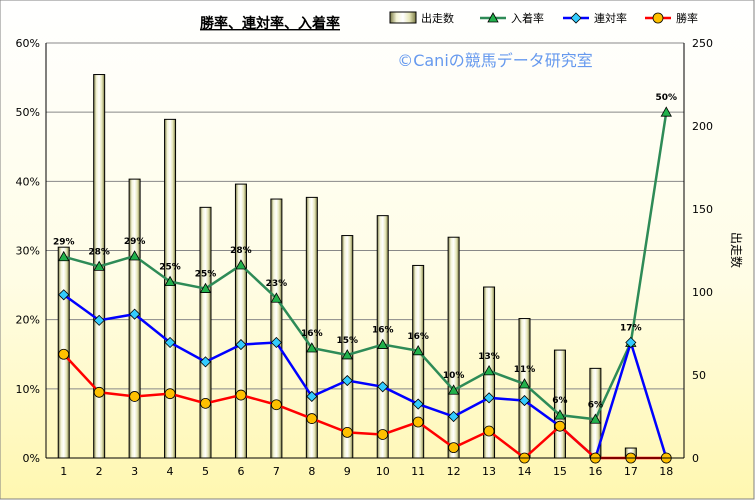 The width and height of the screenshot is (755, 500). I want to click on x-tick-label: 13, so click(489, 471).